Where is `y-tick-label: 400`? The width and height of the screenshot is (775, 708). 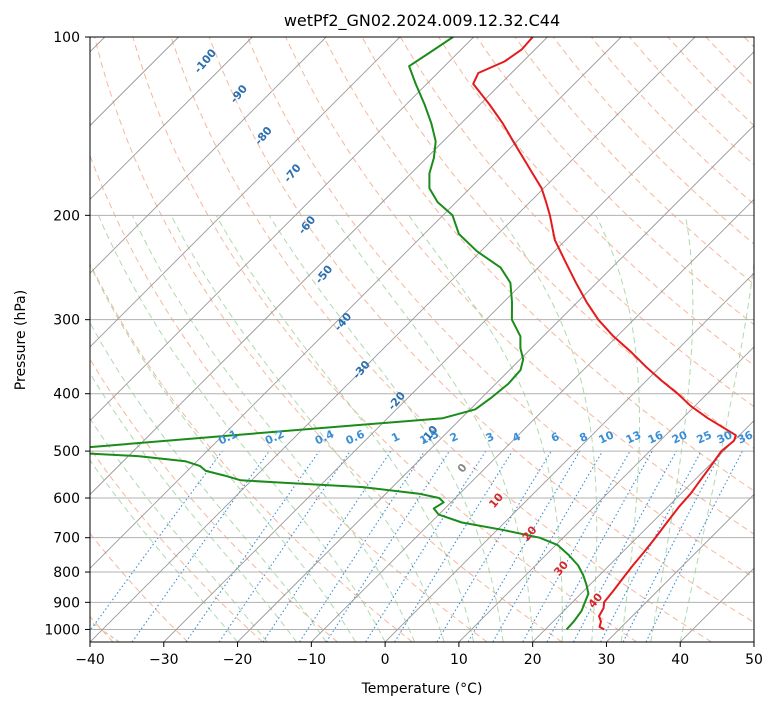
y-tick-label: 400 is located at coordinates (66, 395).